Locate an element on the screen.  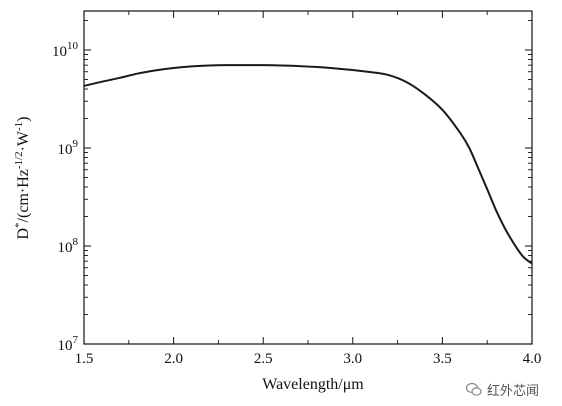
wechat-icon is located at coordinates (474, 389).